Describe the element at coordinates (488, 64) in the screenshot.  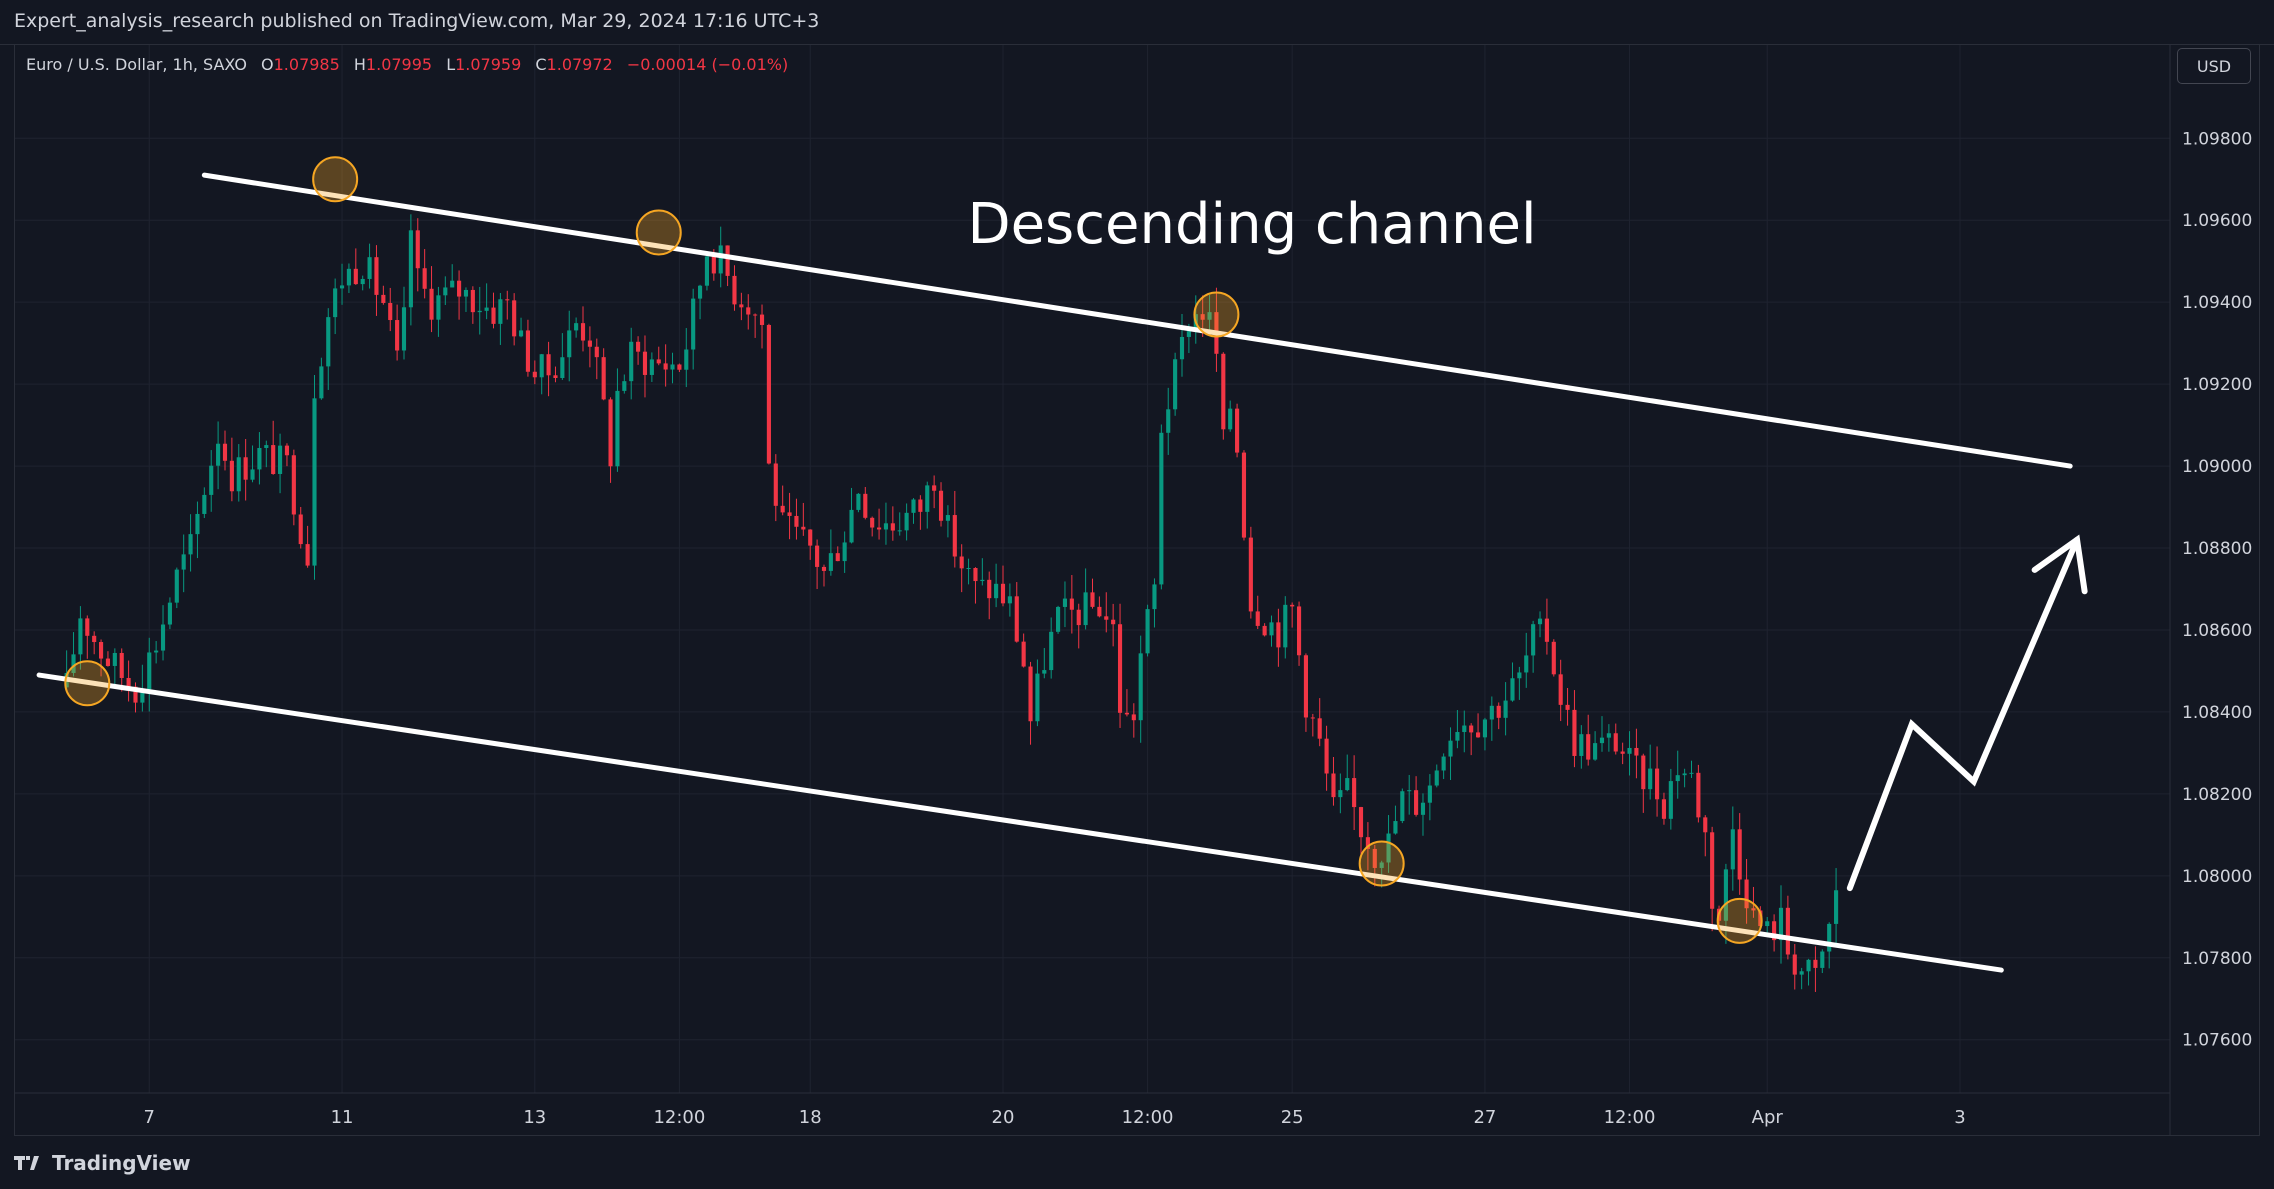
I see `low-value: 1.07959` at that location.